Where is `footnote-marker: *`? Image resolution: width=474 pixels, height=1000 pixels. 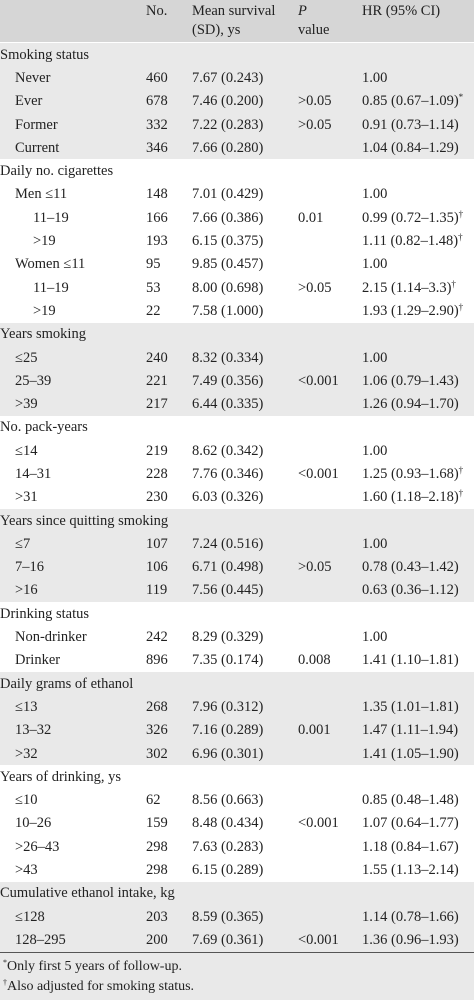 footnote-marker: * is located at coordinates (461, 97).